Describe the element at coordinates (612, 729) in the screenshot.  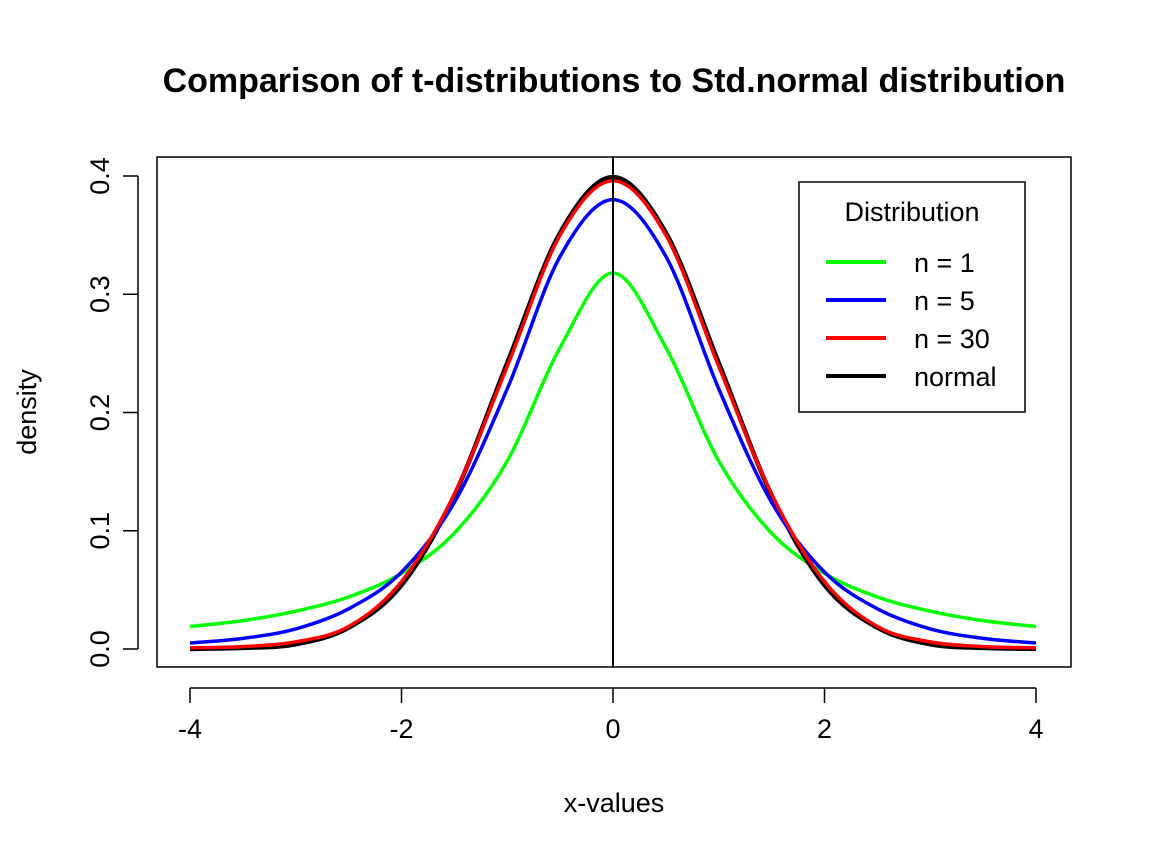
I see `x-tick-label: 0` at that location.